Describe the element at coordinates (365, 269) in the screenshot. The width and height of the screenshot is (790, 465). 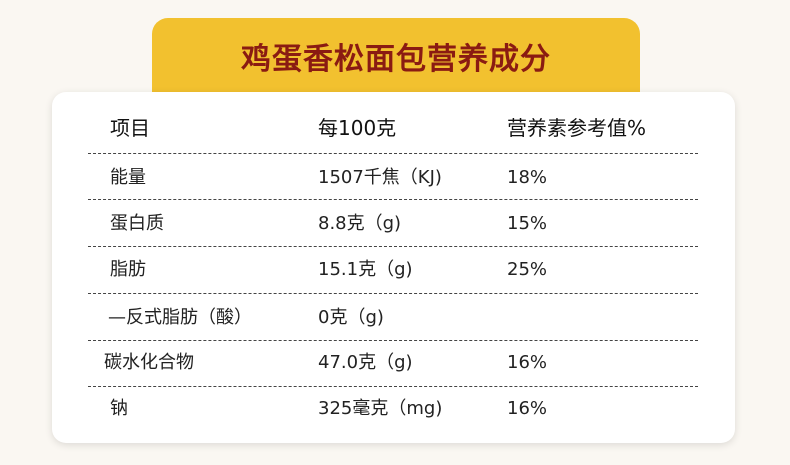
I see `table-cell: 15.1克（g)` at that location.